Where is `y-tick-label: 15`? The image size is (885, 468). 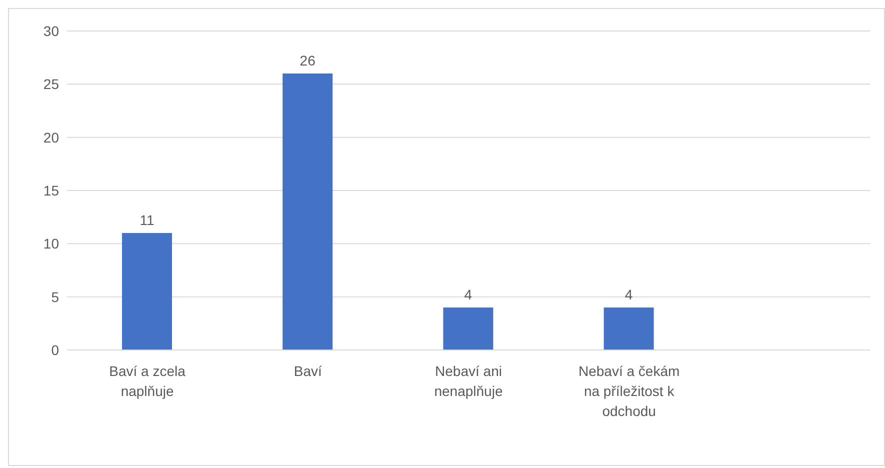
y-tick-label: 15 is located at coordinates (51, 190).